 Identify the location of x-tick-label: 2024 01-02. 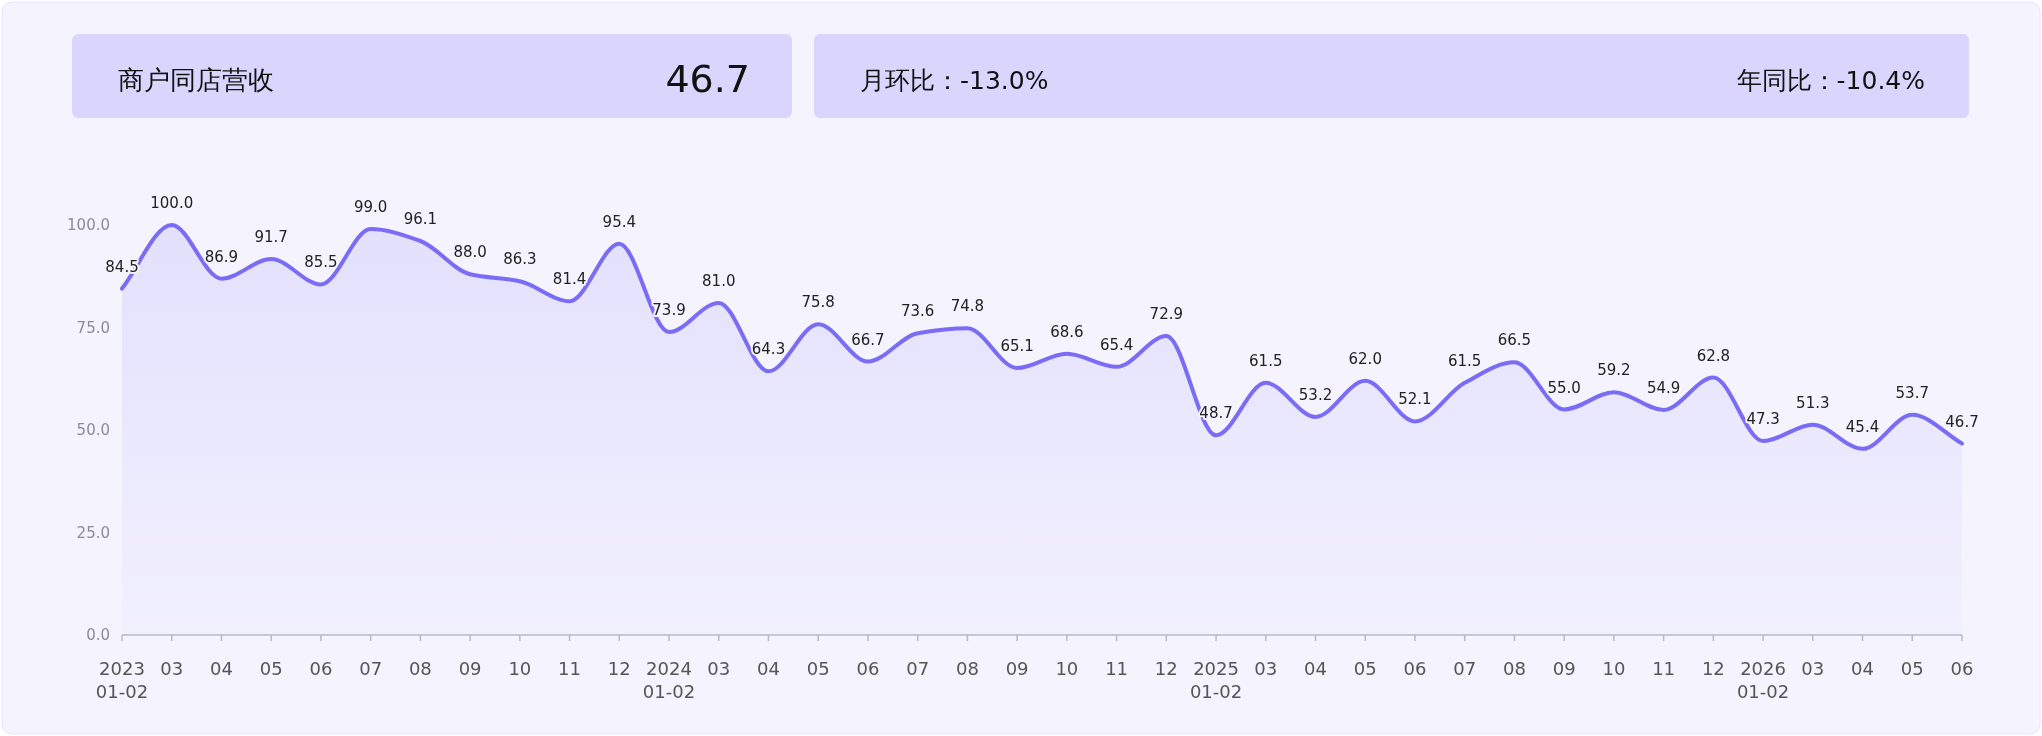
(669, 680).